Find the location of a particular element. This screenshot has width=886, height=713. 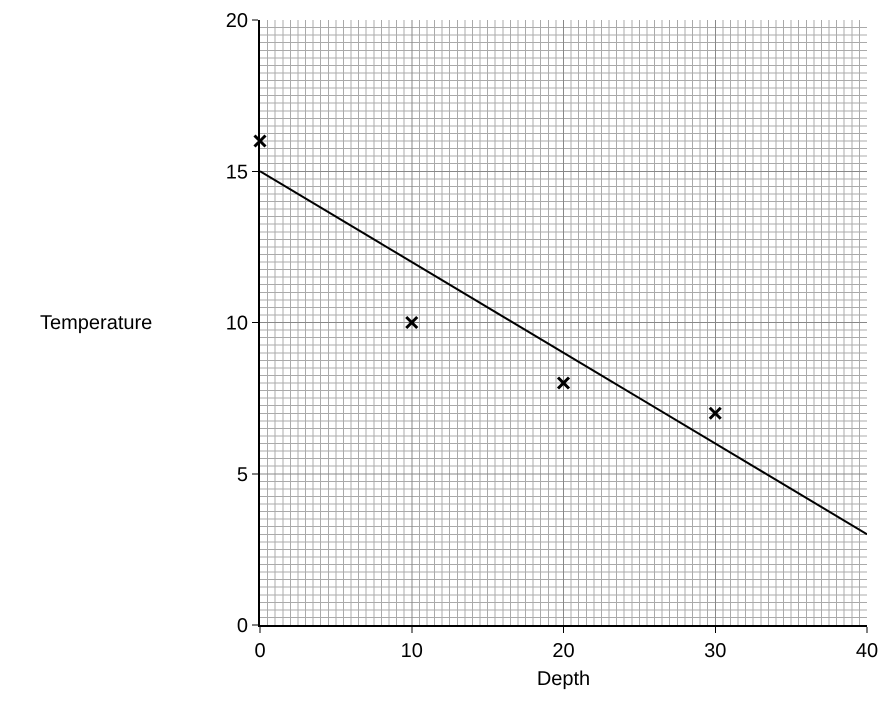

x-tick-label: 40 is located at coordinates (867, 651).